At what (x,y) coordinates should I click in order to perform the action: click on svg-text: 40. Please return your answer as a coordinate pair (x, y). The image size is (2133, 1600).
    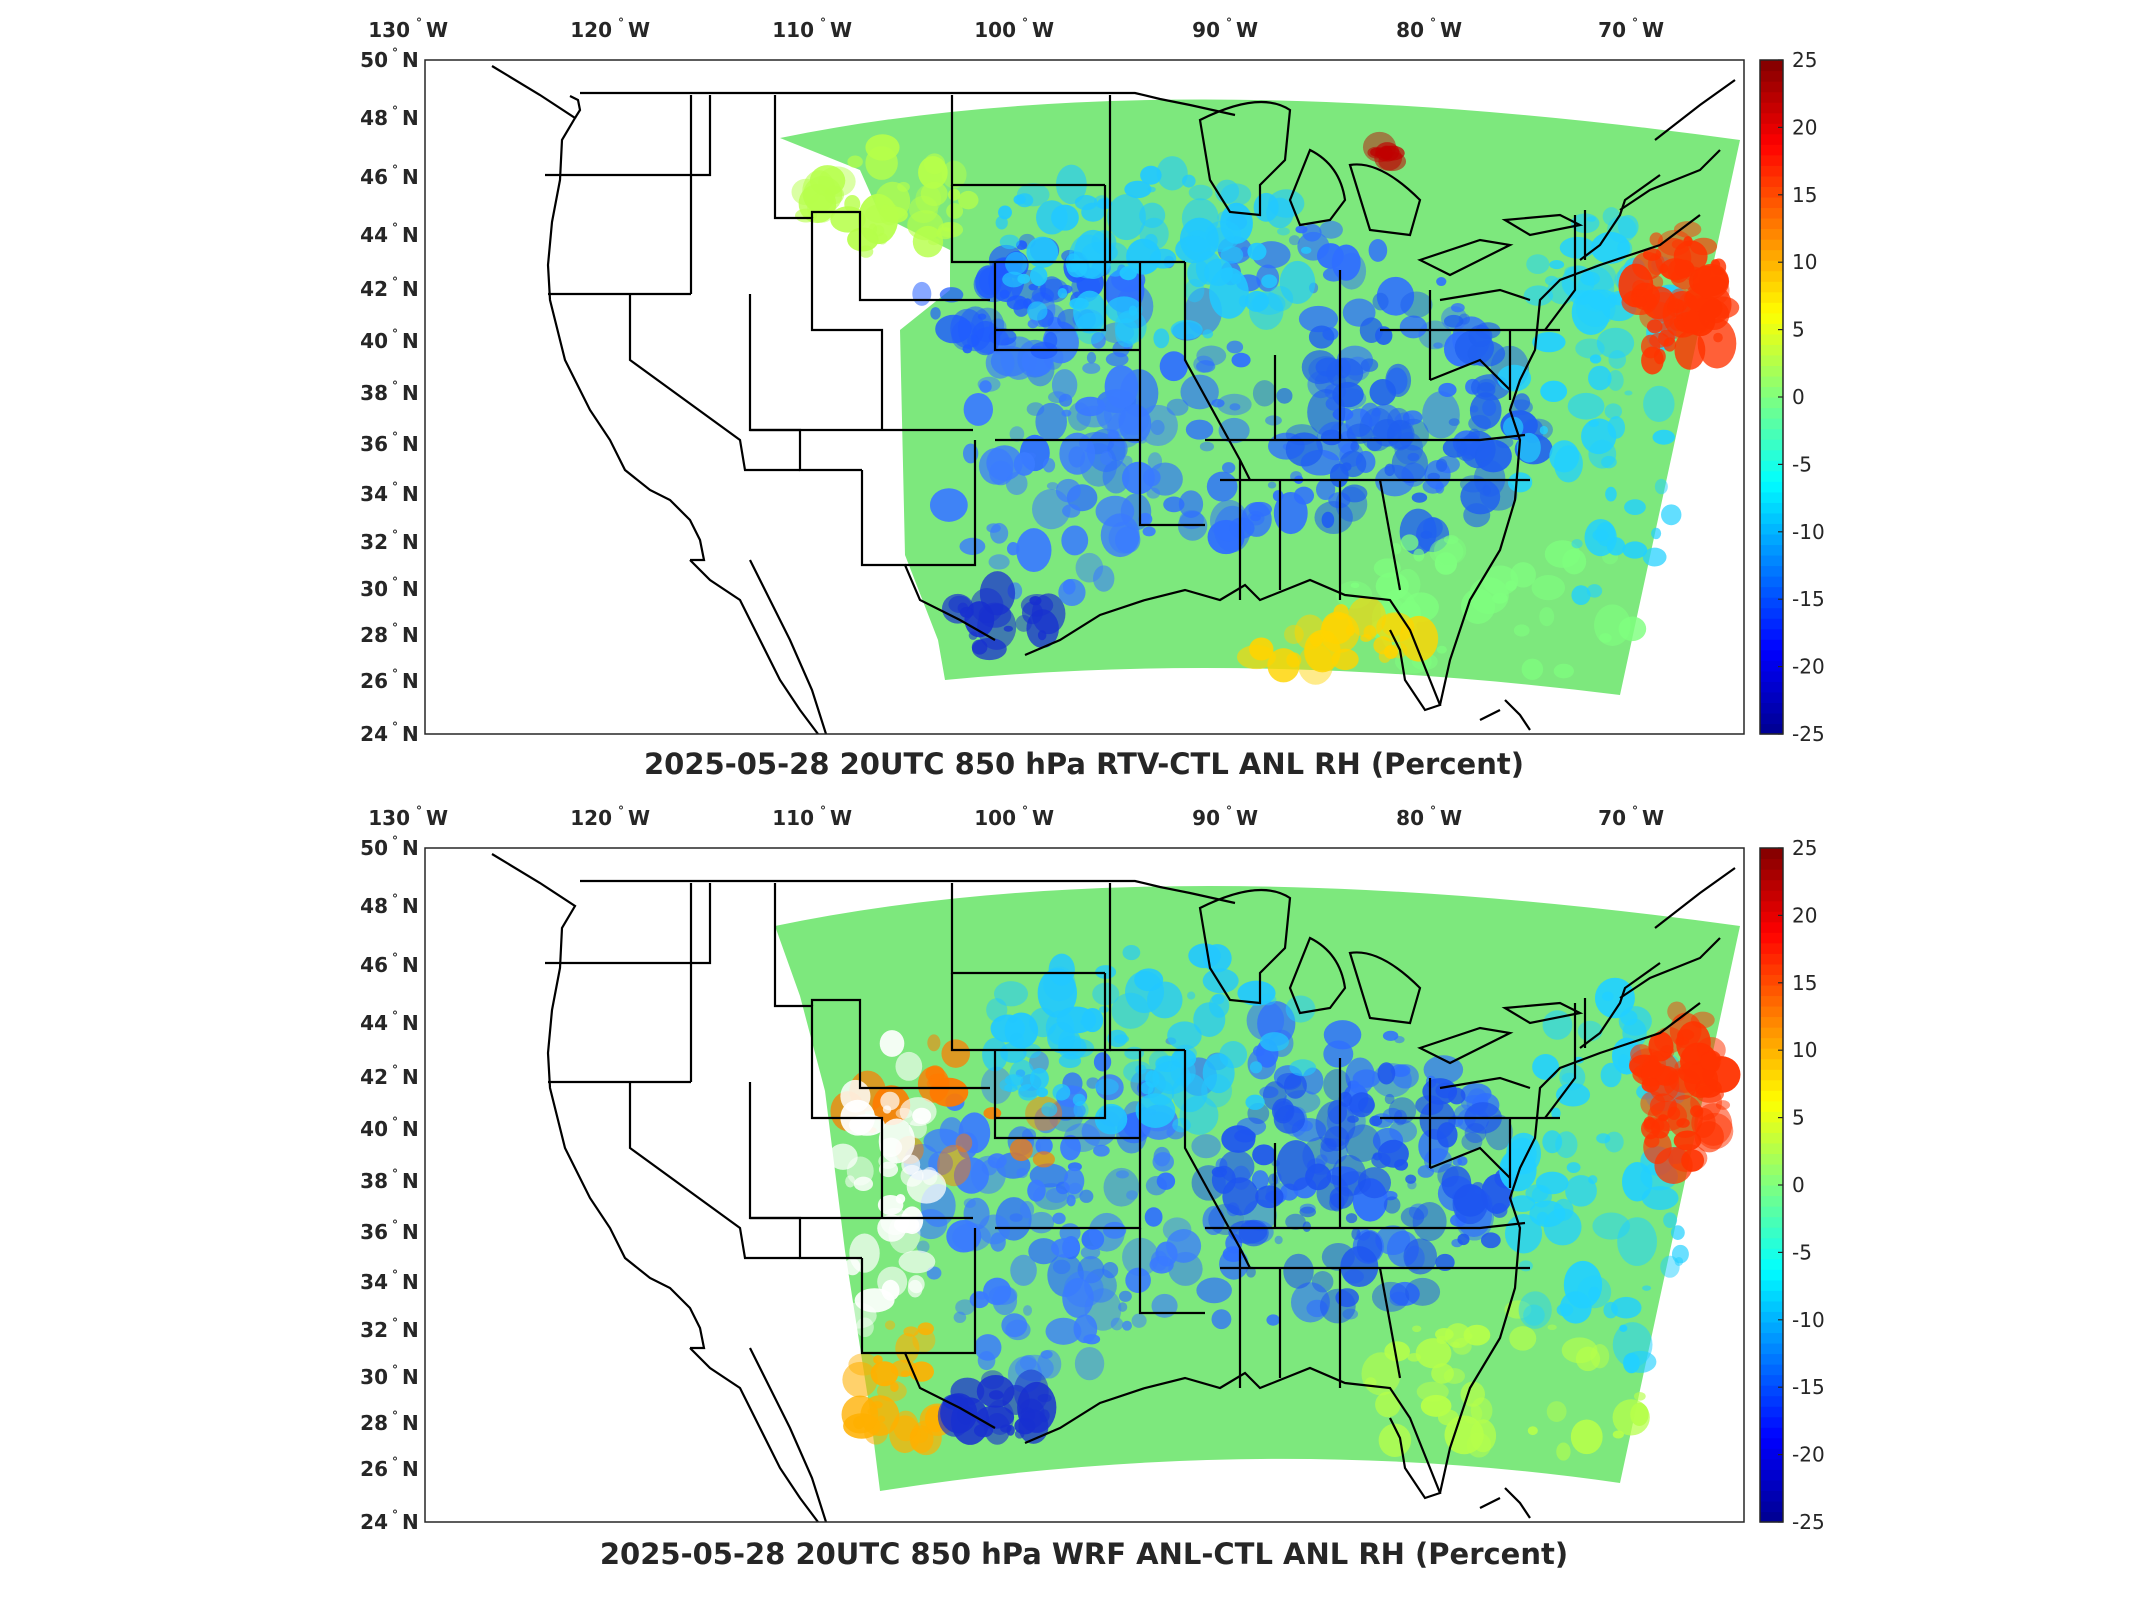
    Looking at the image, I should click on (374, 1129).